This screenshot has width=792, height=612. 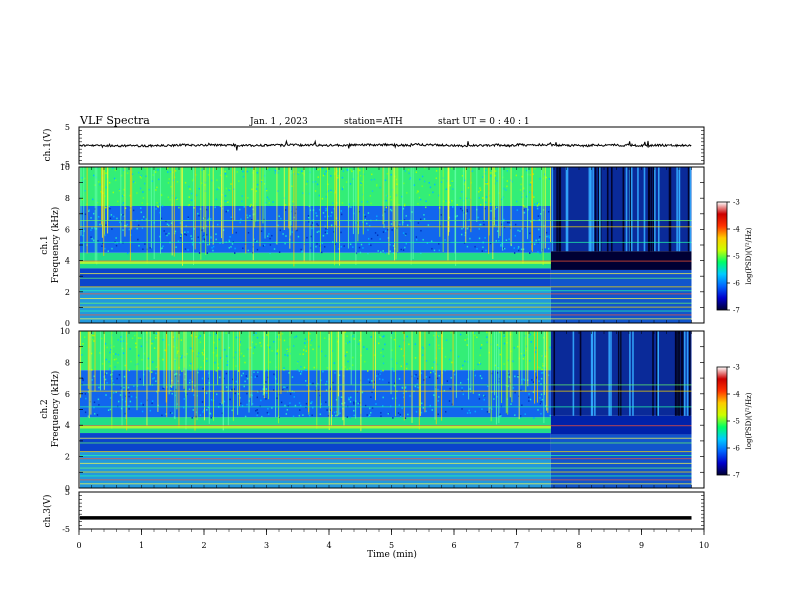 I want to click on colorbar-tick-label: -7, so click(x=736, y=311).